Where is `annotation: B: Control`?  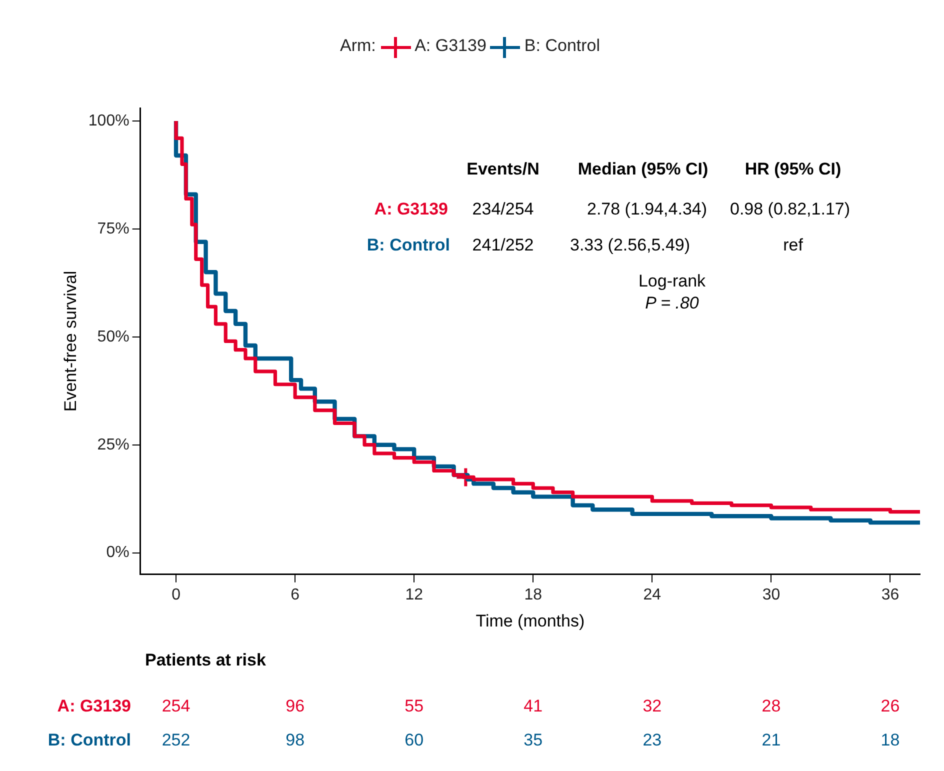
annotation: B: Control is located at coordinates (408, 245).